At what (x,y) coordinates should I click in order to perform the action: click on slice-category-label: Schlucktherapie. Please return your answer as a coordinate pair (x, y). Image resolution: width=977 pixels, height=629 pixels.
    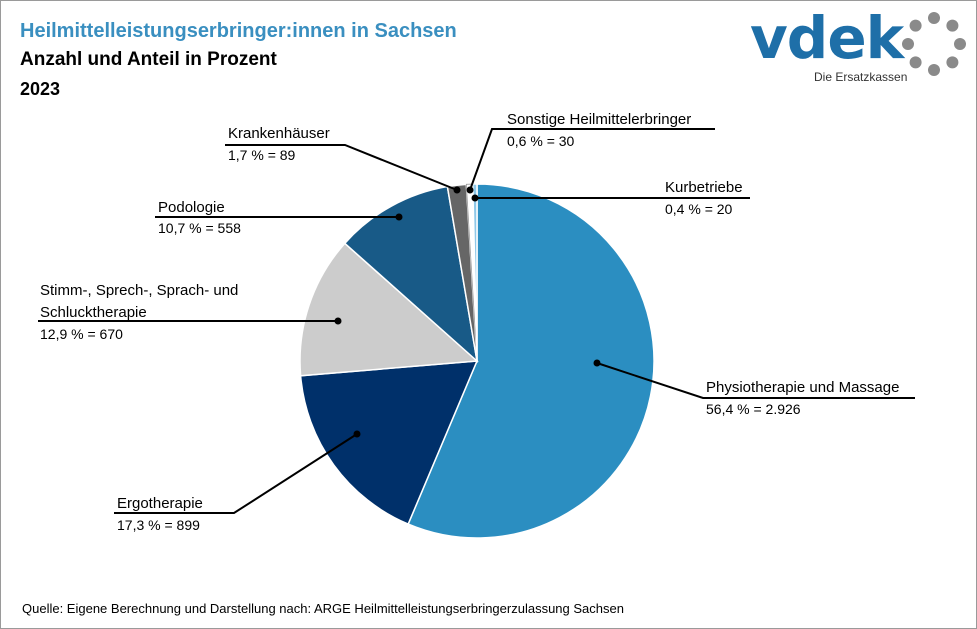
    Looking at the image, I should click on (93, 312).